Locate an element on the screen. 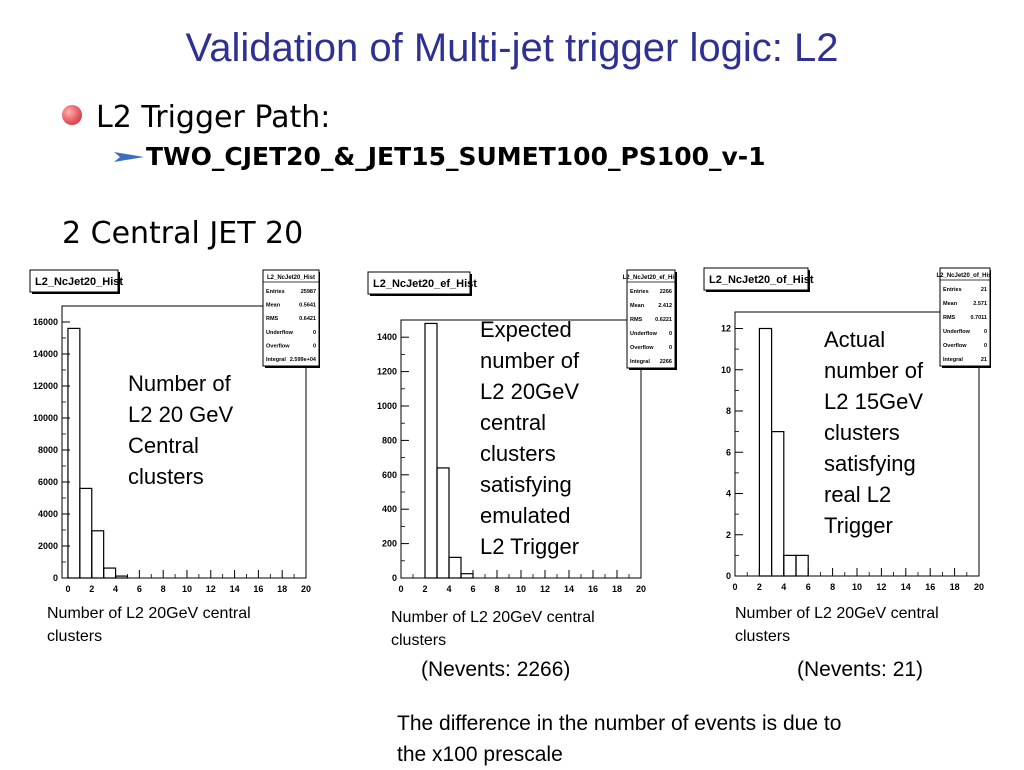 The height and width of the screenshot is (770, 1024). stats-label: Integral is located at coordinates (953, 360).